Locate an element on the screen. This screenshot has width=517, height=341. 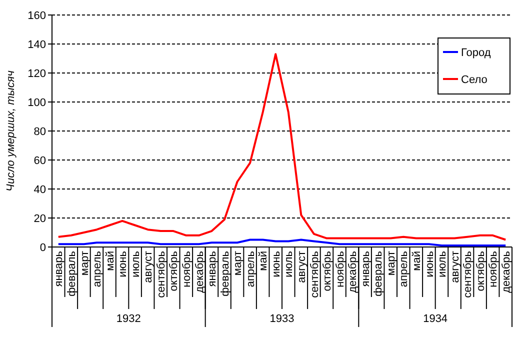
y-axis-title: Число умерших, тысяч is located at coordinates (11, 131).